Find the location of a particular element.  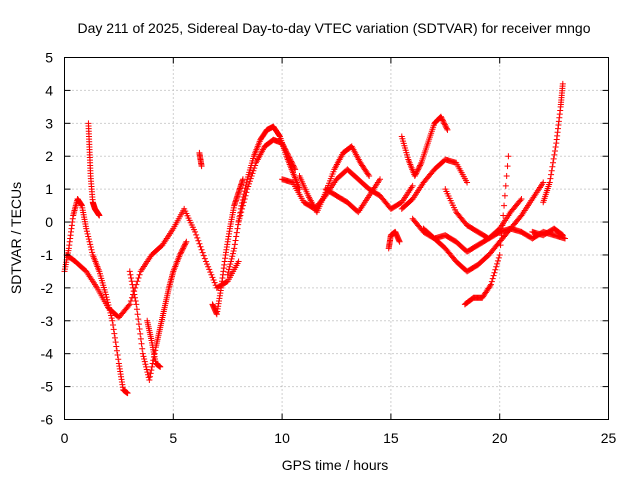

y-tick-label: 0 is located at coordinates (49, 222).